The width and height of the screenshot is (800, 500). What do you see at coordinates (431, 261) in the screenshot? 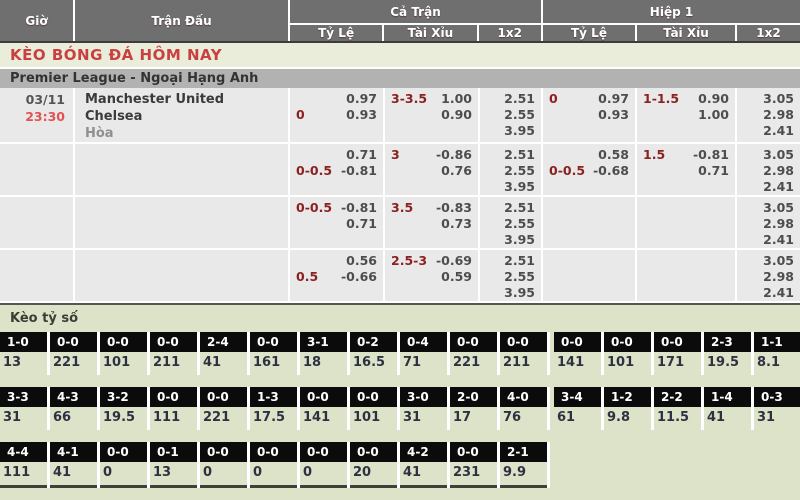
I see `odds-line: 2.5-3 -0.69` at bounding box center [431, 261].